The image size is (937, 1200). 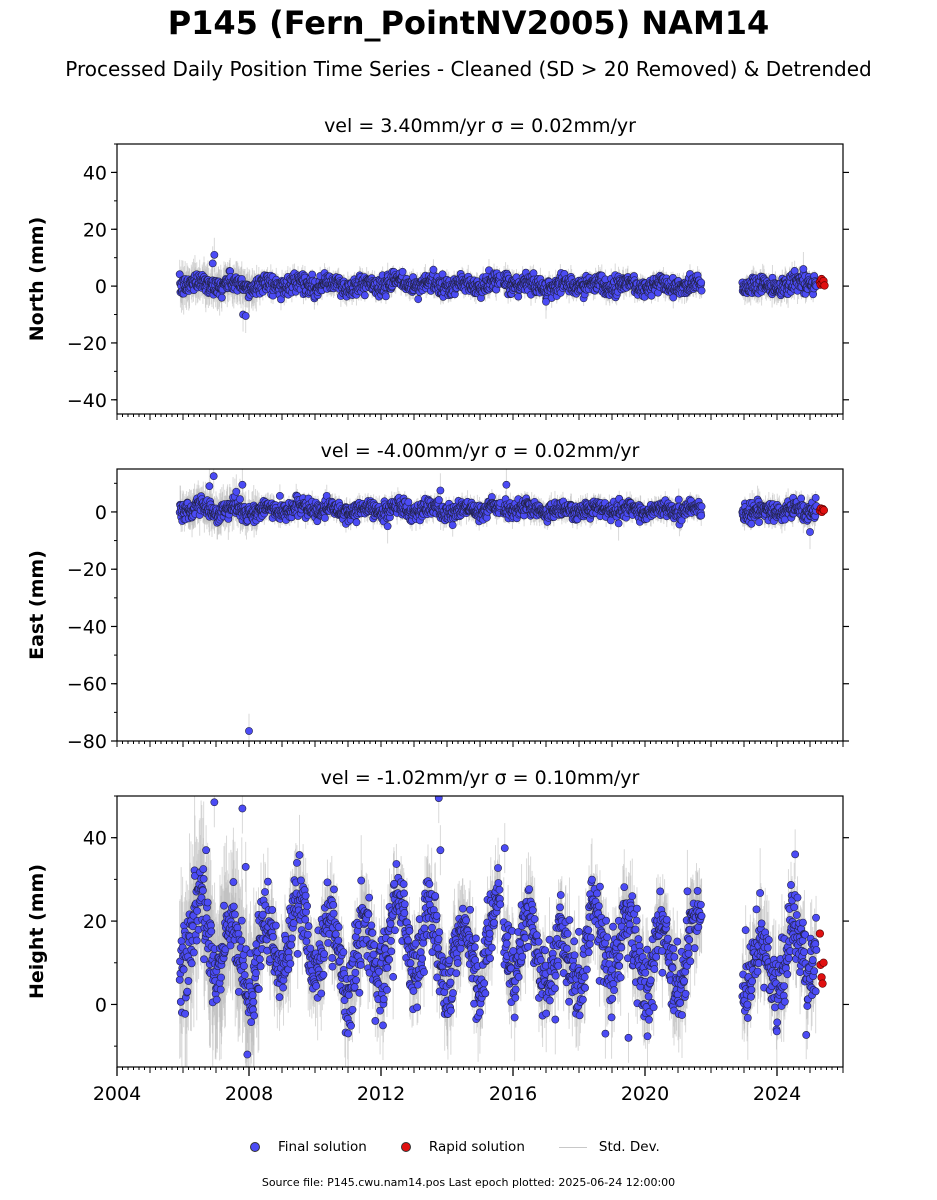 I want to click on chart-title: P145 (Fern_PointNV2005) NAM14, so click(x=468, y=23).